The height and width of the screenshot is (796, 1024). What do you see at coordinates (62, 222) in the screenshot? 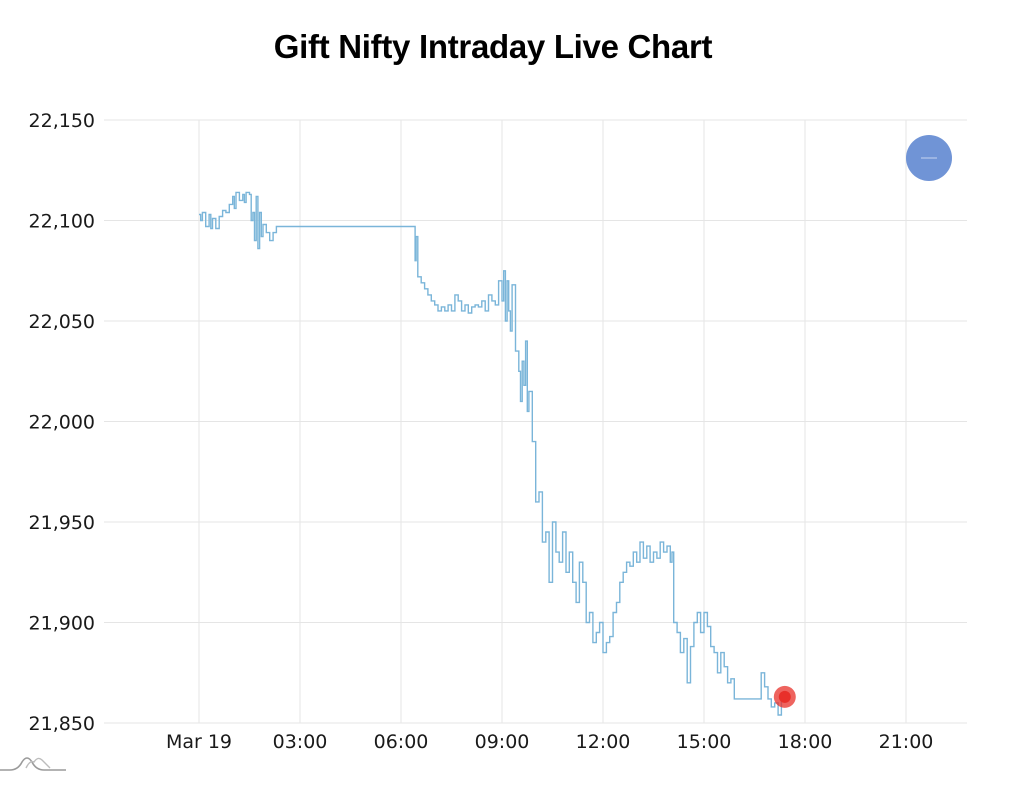
I see `y-tick-label: 22,100` at bounding box center [62, 222].